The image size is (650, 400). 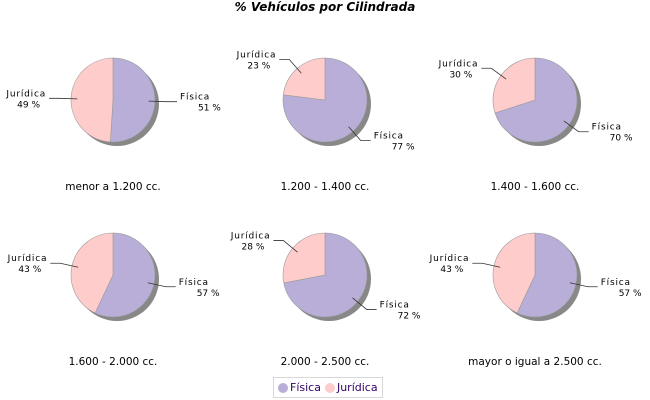 I want to click on slice-percent-label: 30 %, so click(x=460, y=75).